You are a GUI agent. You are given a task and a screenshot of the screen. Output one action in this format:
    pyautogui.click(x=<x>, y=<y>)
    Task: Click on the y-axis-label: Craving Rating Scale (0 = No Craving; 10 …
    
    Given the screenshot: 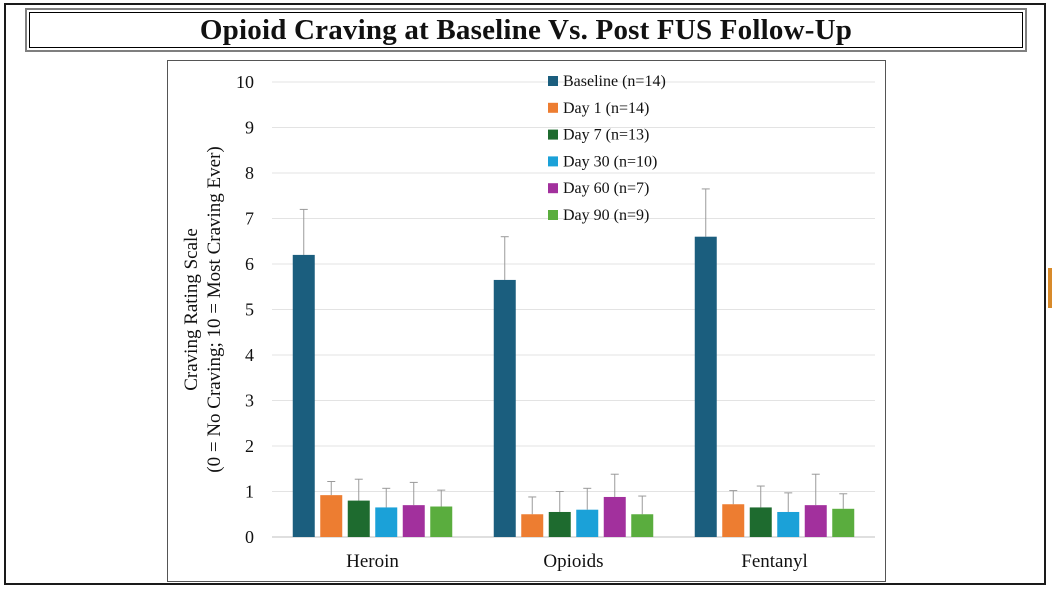 What is the action you would take?
    pyautogui.click(x=203, y=309)
    